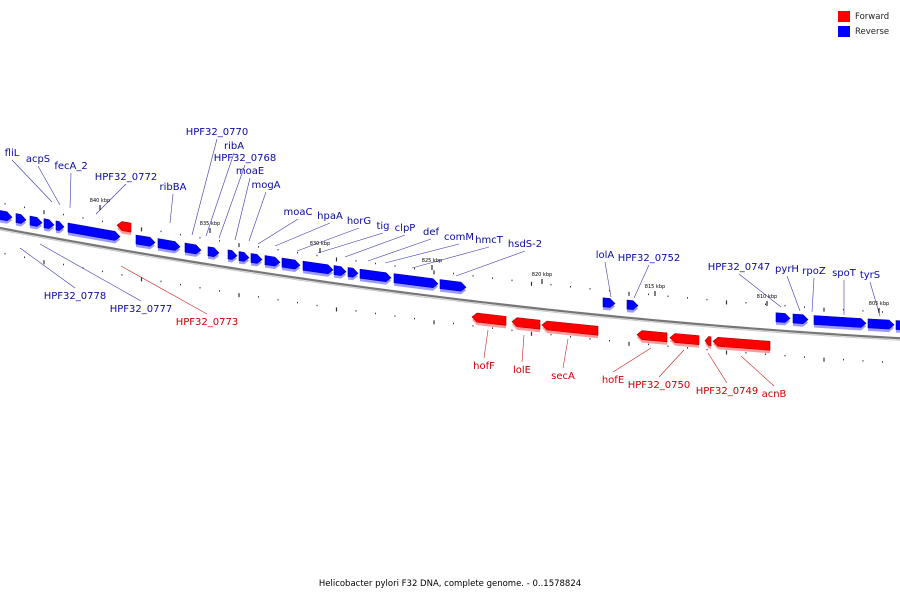 This screenshot has width=900, height=600. Describe the element at coordinates (570, 329) in the screenshot. I see `secA-gene-arrow` at that location.